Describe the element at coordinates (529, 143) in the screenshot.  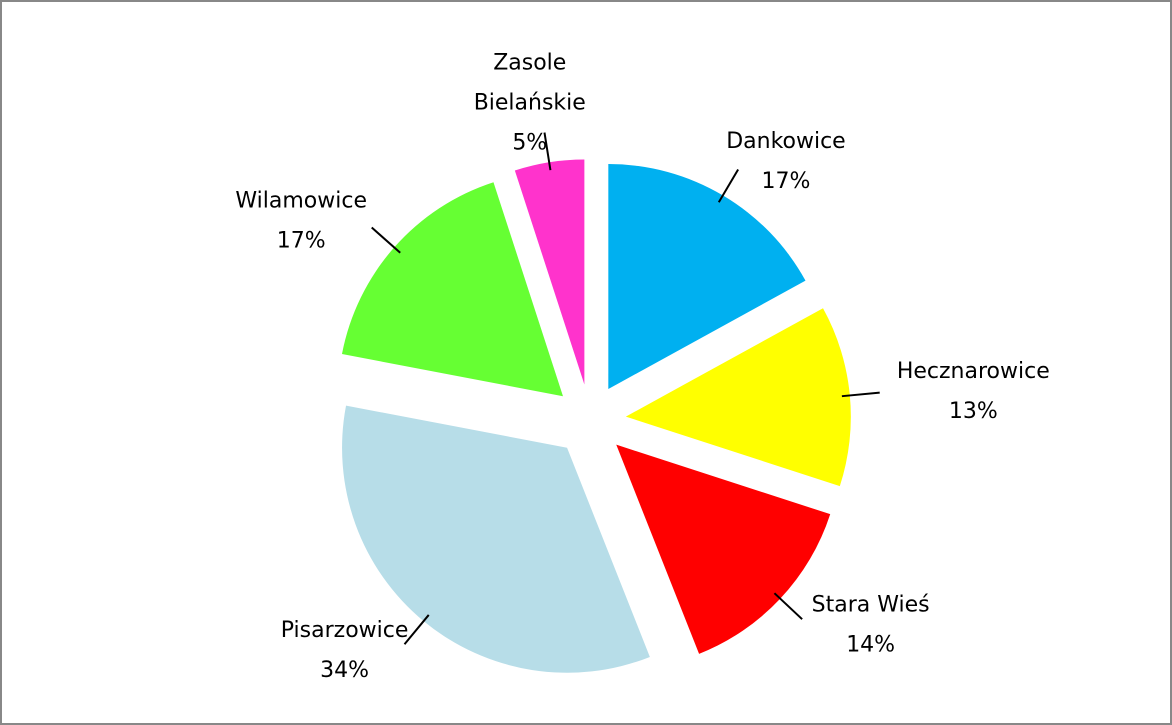
I see `slice-value-label: 5%` at that location.